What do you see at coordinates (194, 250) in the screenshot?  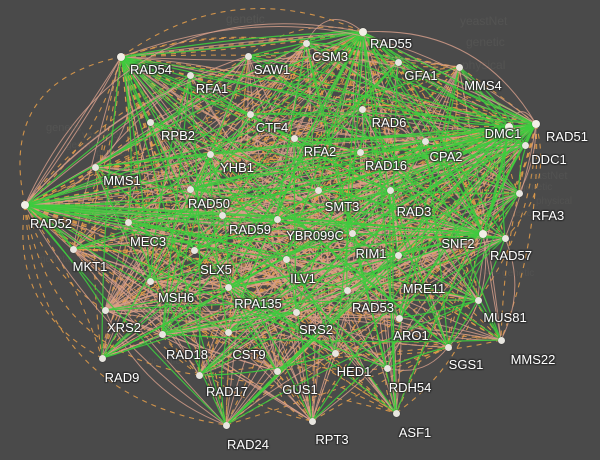 I see `network-node-slx5` at bounding box center [194, 250].